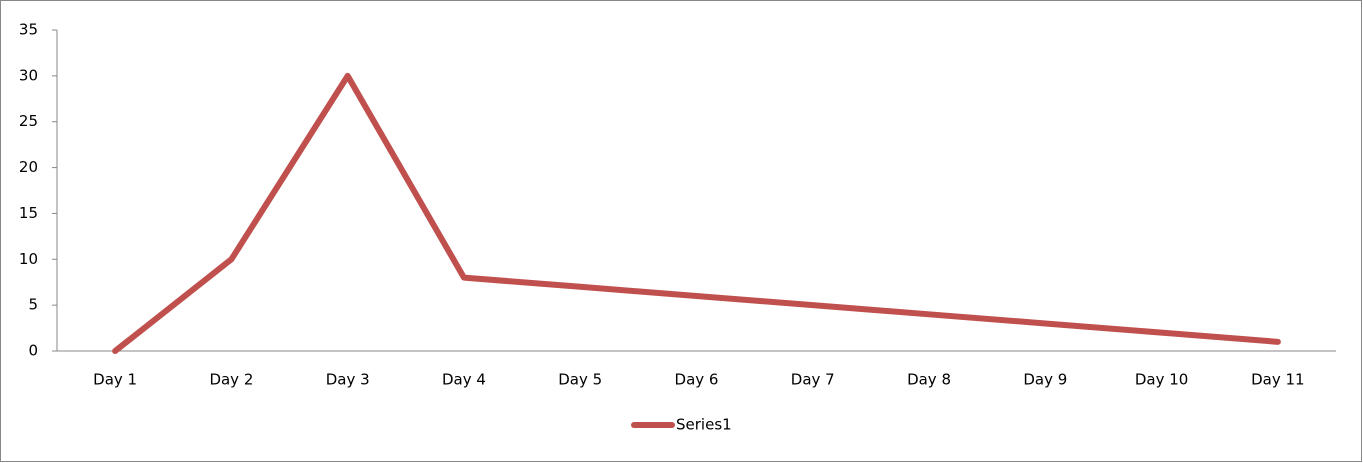  Describe the element at coordinates (580, 380) in the screenshot. I see `x-tick-label: Day 5` at that location.